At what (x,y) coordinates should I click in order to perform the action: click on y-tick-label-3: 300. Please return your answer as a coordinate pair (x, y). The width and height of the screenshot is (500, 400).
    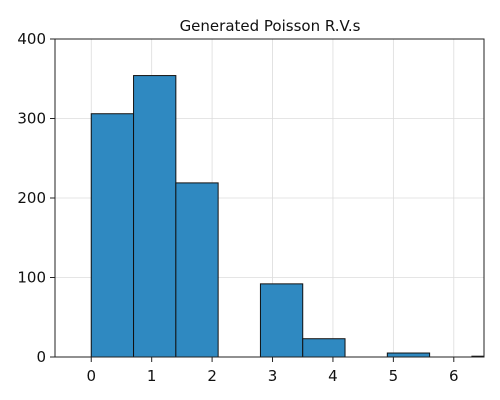
    Looking at the image, I should click on (31, 119).